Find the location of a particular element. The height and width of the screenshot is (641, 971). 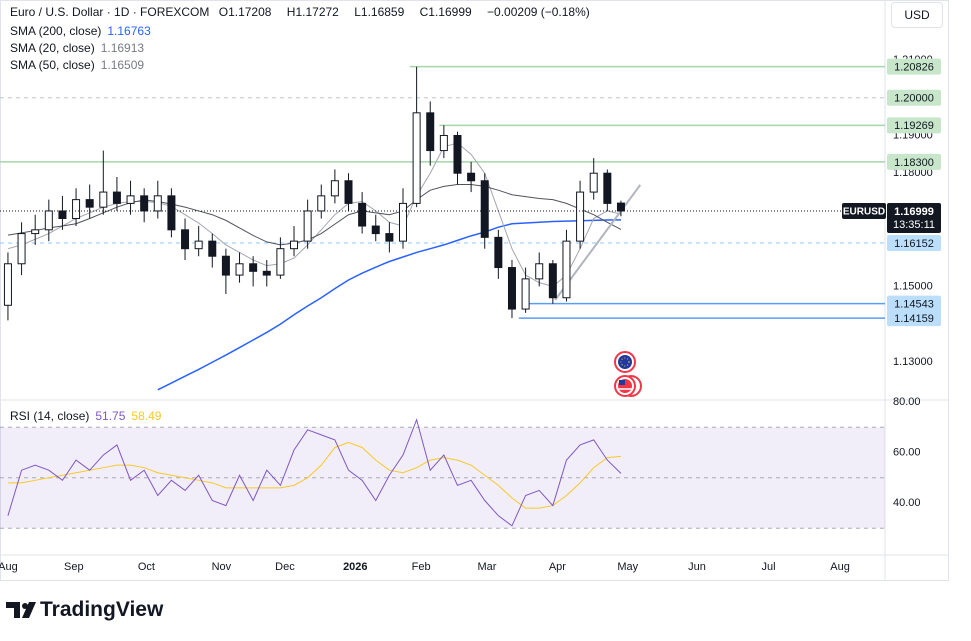

last-price-box is located at coordinates (914, 217).